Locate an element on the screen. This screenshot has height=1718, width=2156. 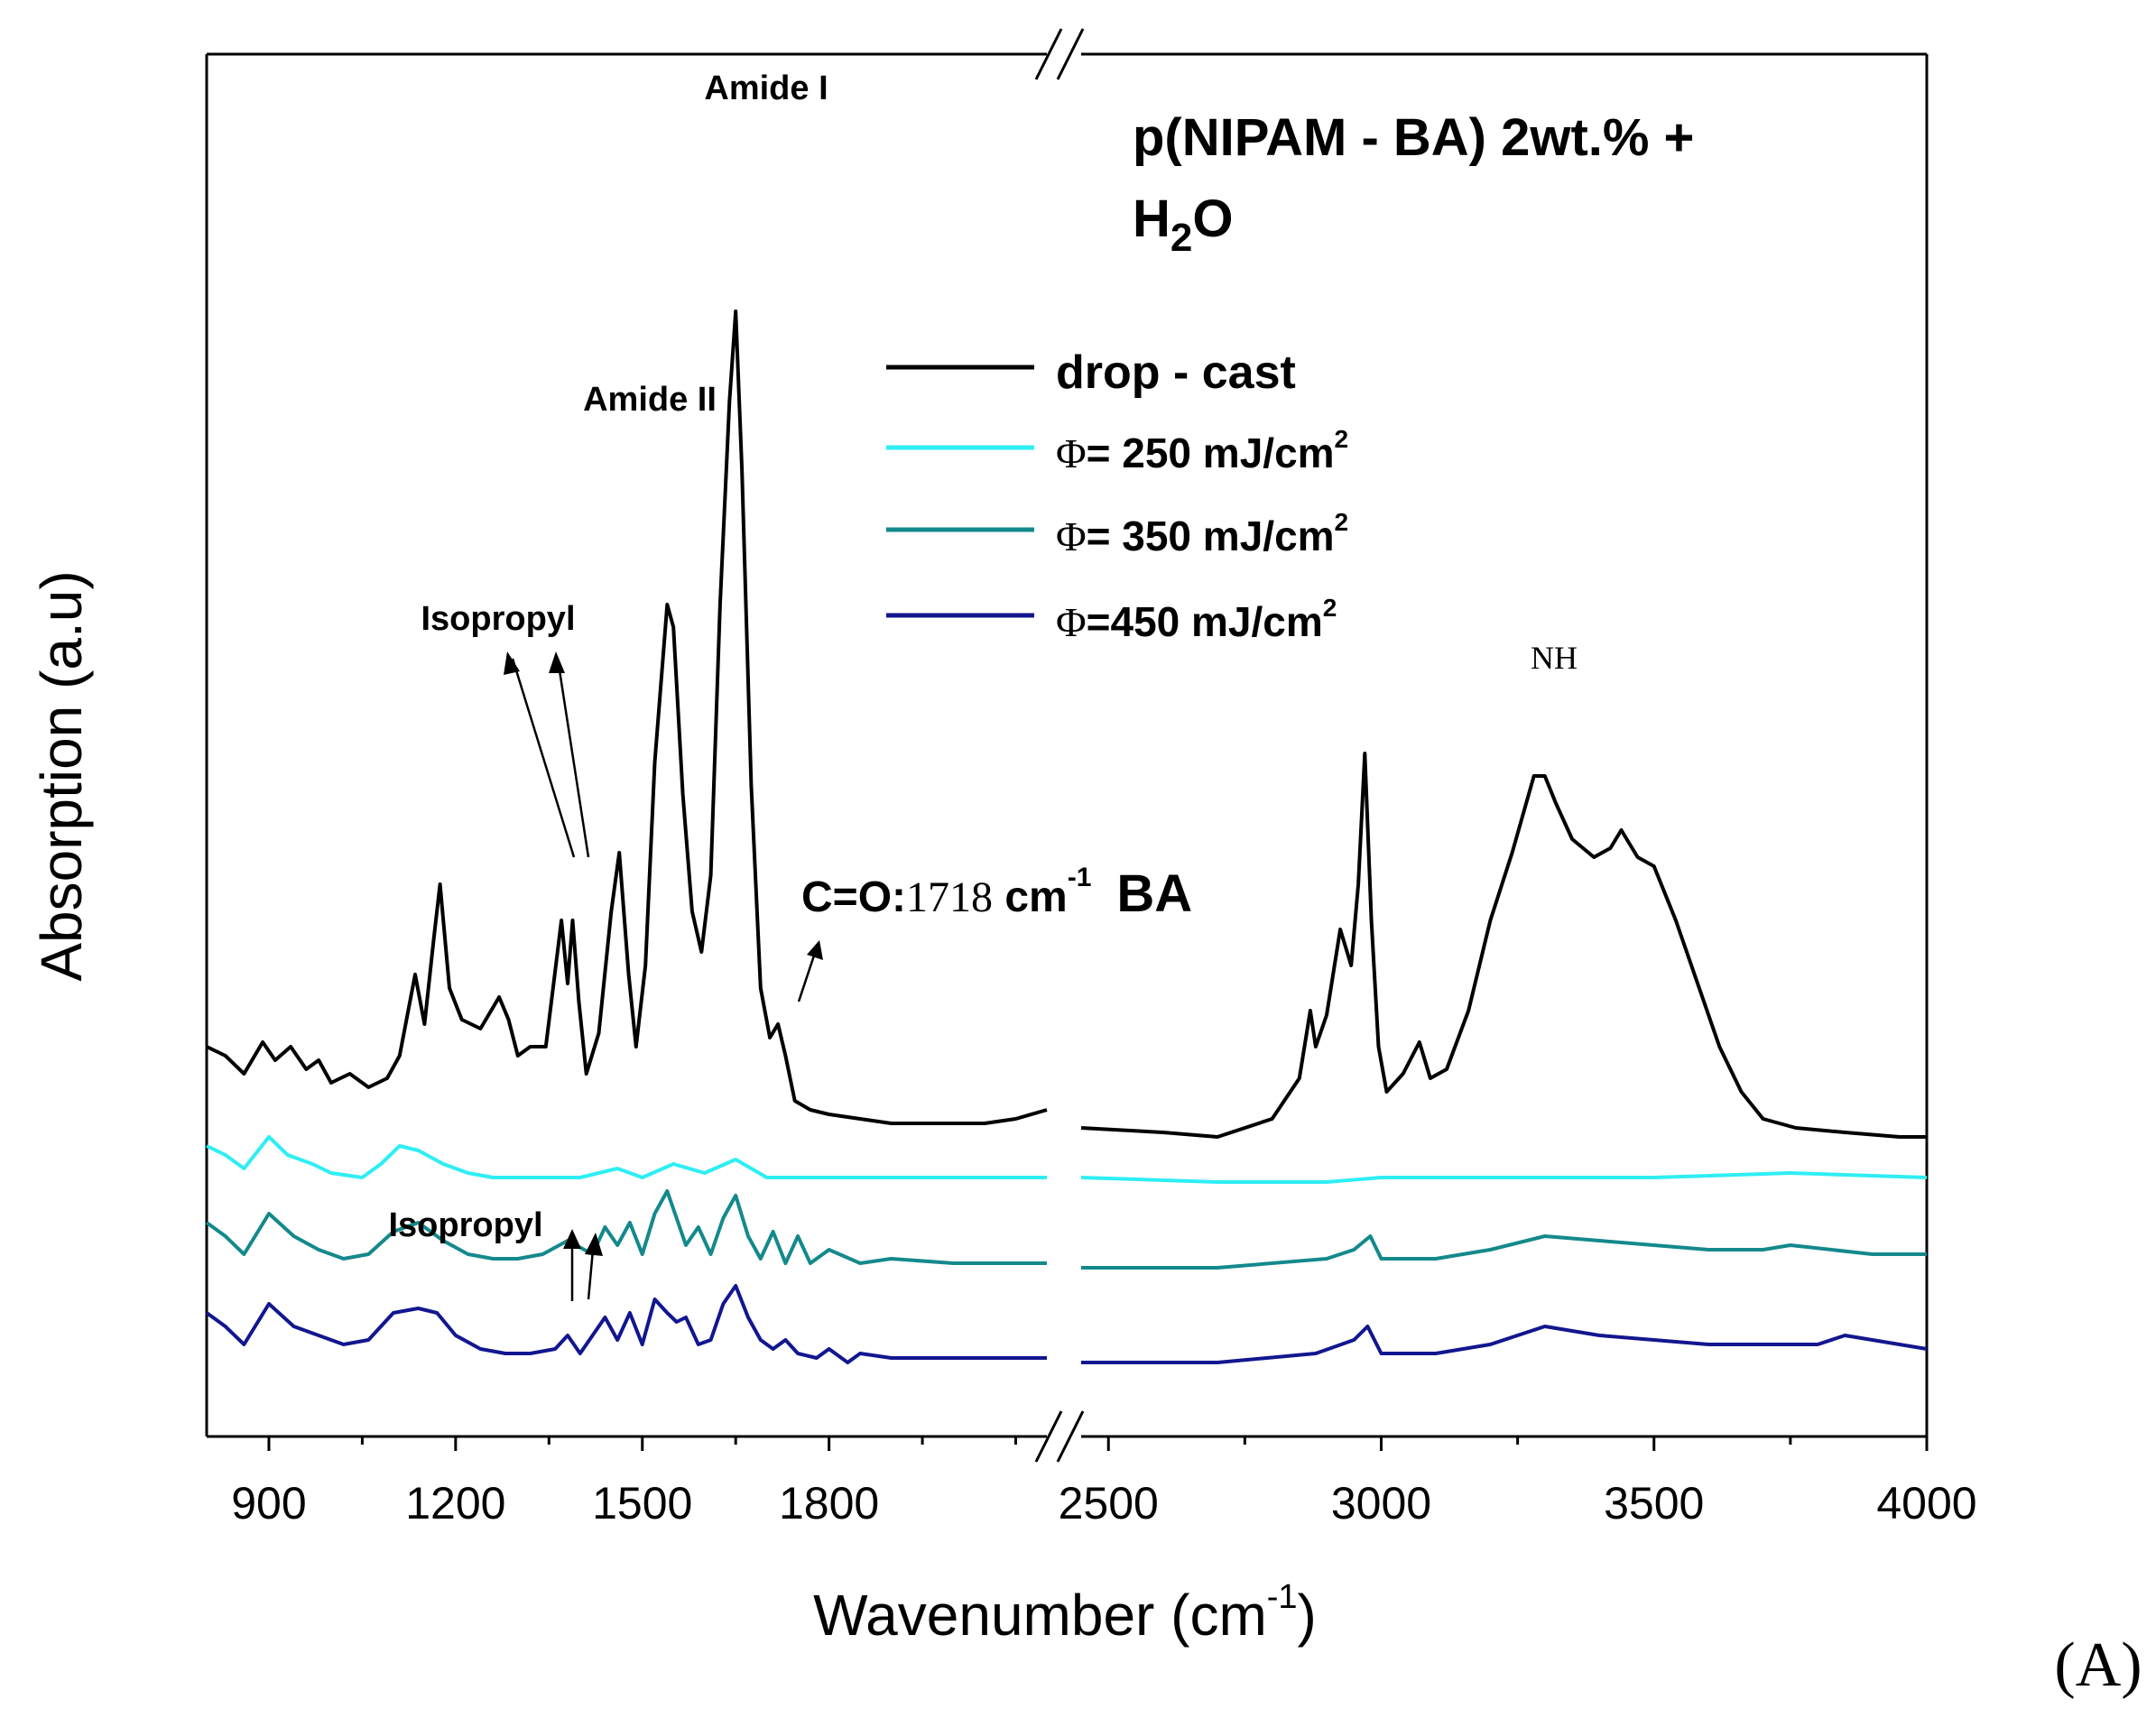
annotation-nh: NH is located at coordinates (1554, 658).